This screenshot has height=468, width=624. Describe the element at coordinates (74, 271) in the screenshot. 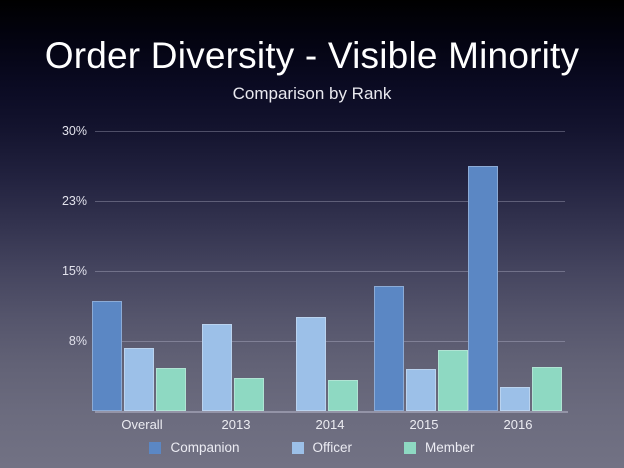

I see `y-axis-tick-label: 15%` at that location.